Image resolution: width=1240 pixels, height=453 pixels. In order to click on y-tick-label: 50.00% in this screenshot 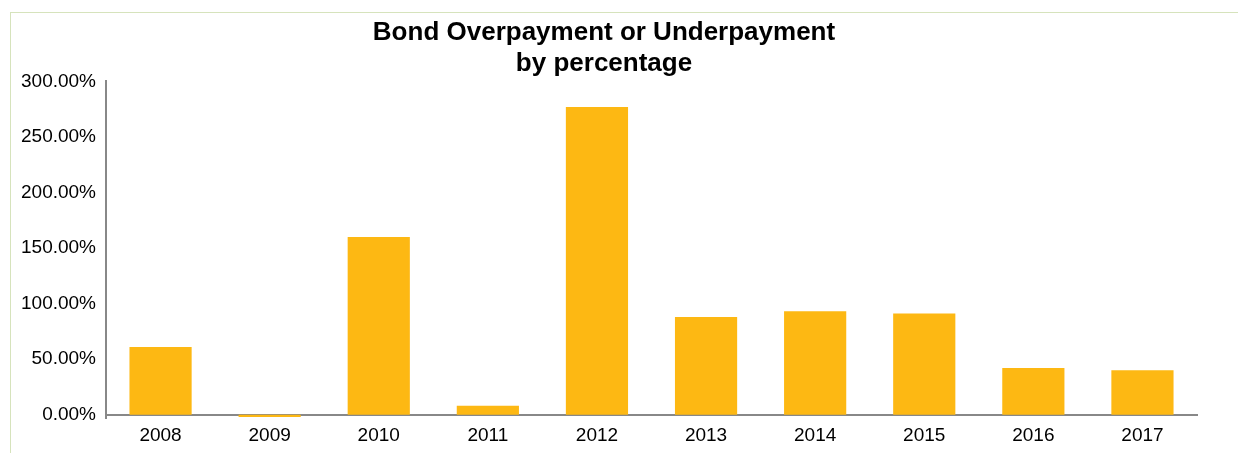, I will do `click(64, 358)`.